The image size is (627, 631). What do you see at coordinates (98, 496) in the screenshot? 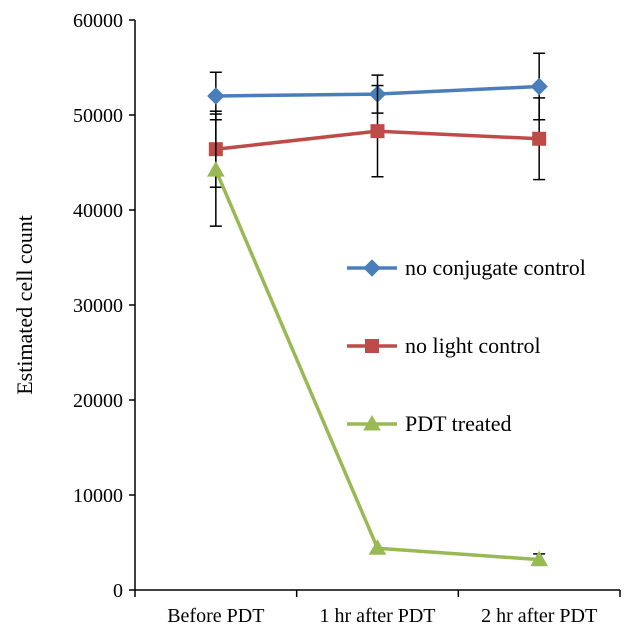
I see `y-tick-label: 10000` at bounding box center [98, 496].